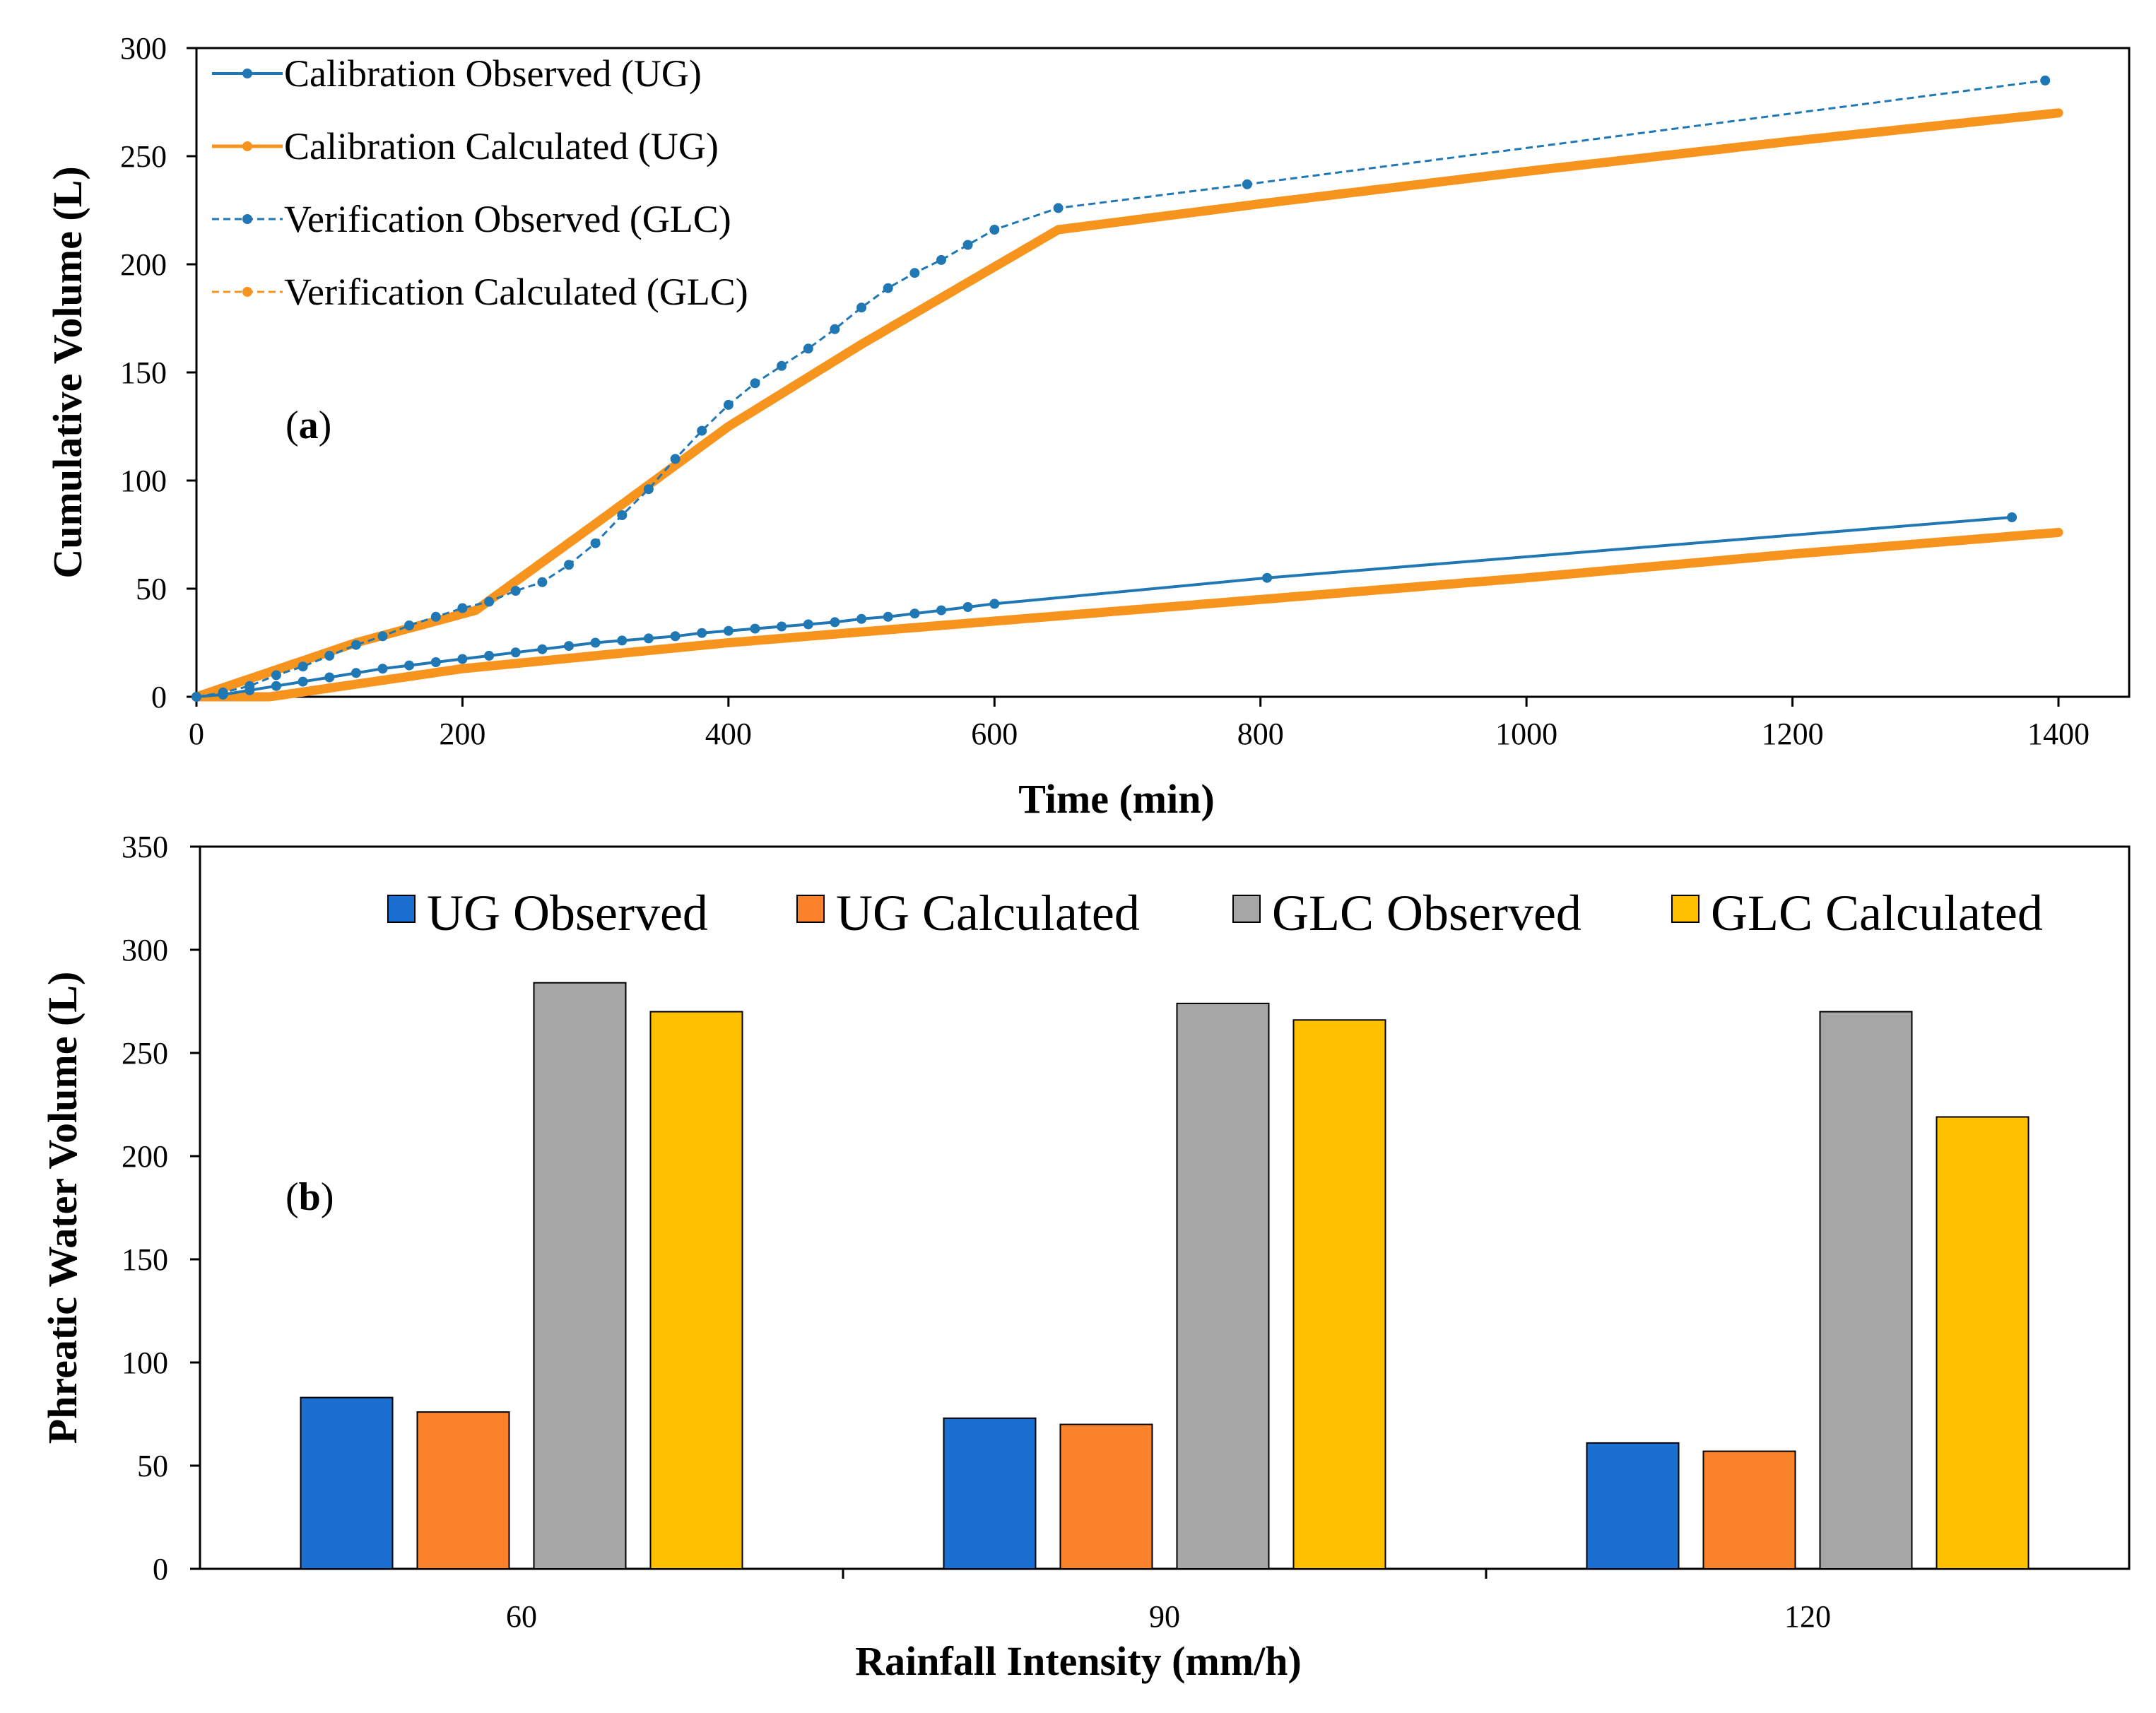 The height and width of the screenshot is (1713, 2156). I want to click on panel-a-x-axis-title: Time (min), so click(1116, 799).